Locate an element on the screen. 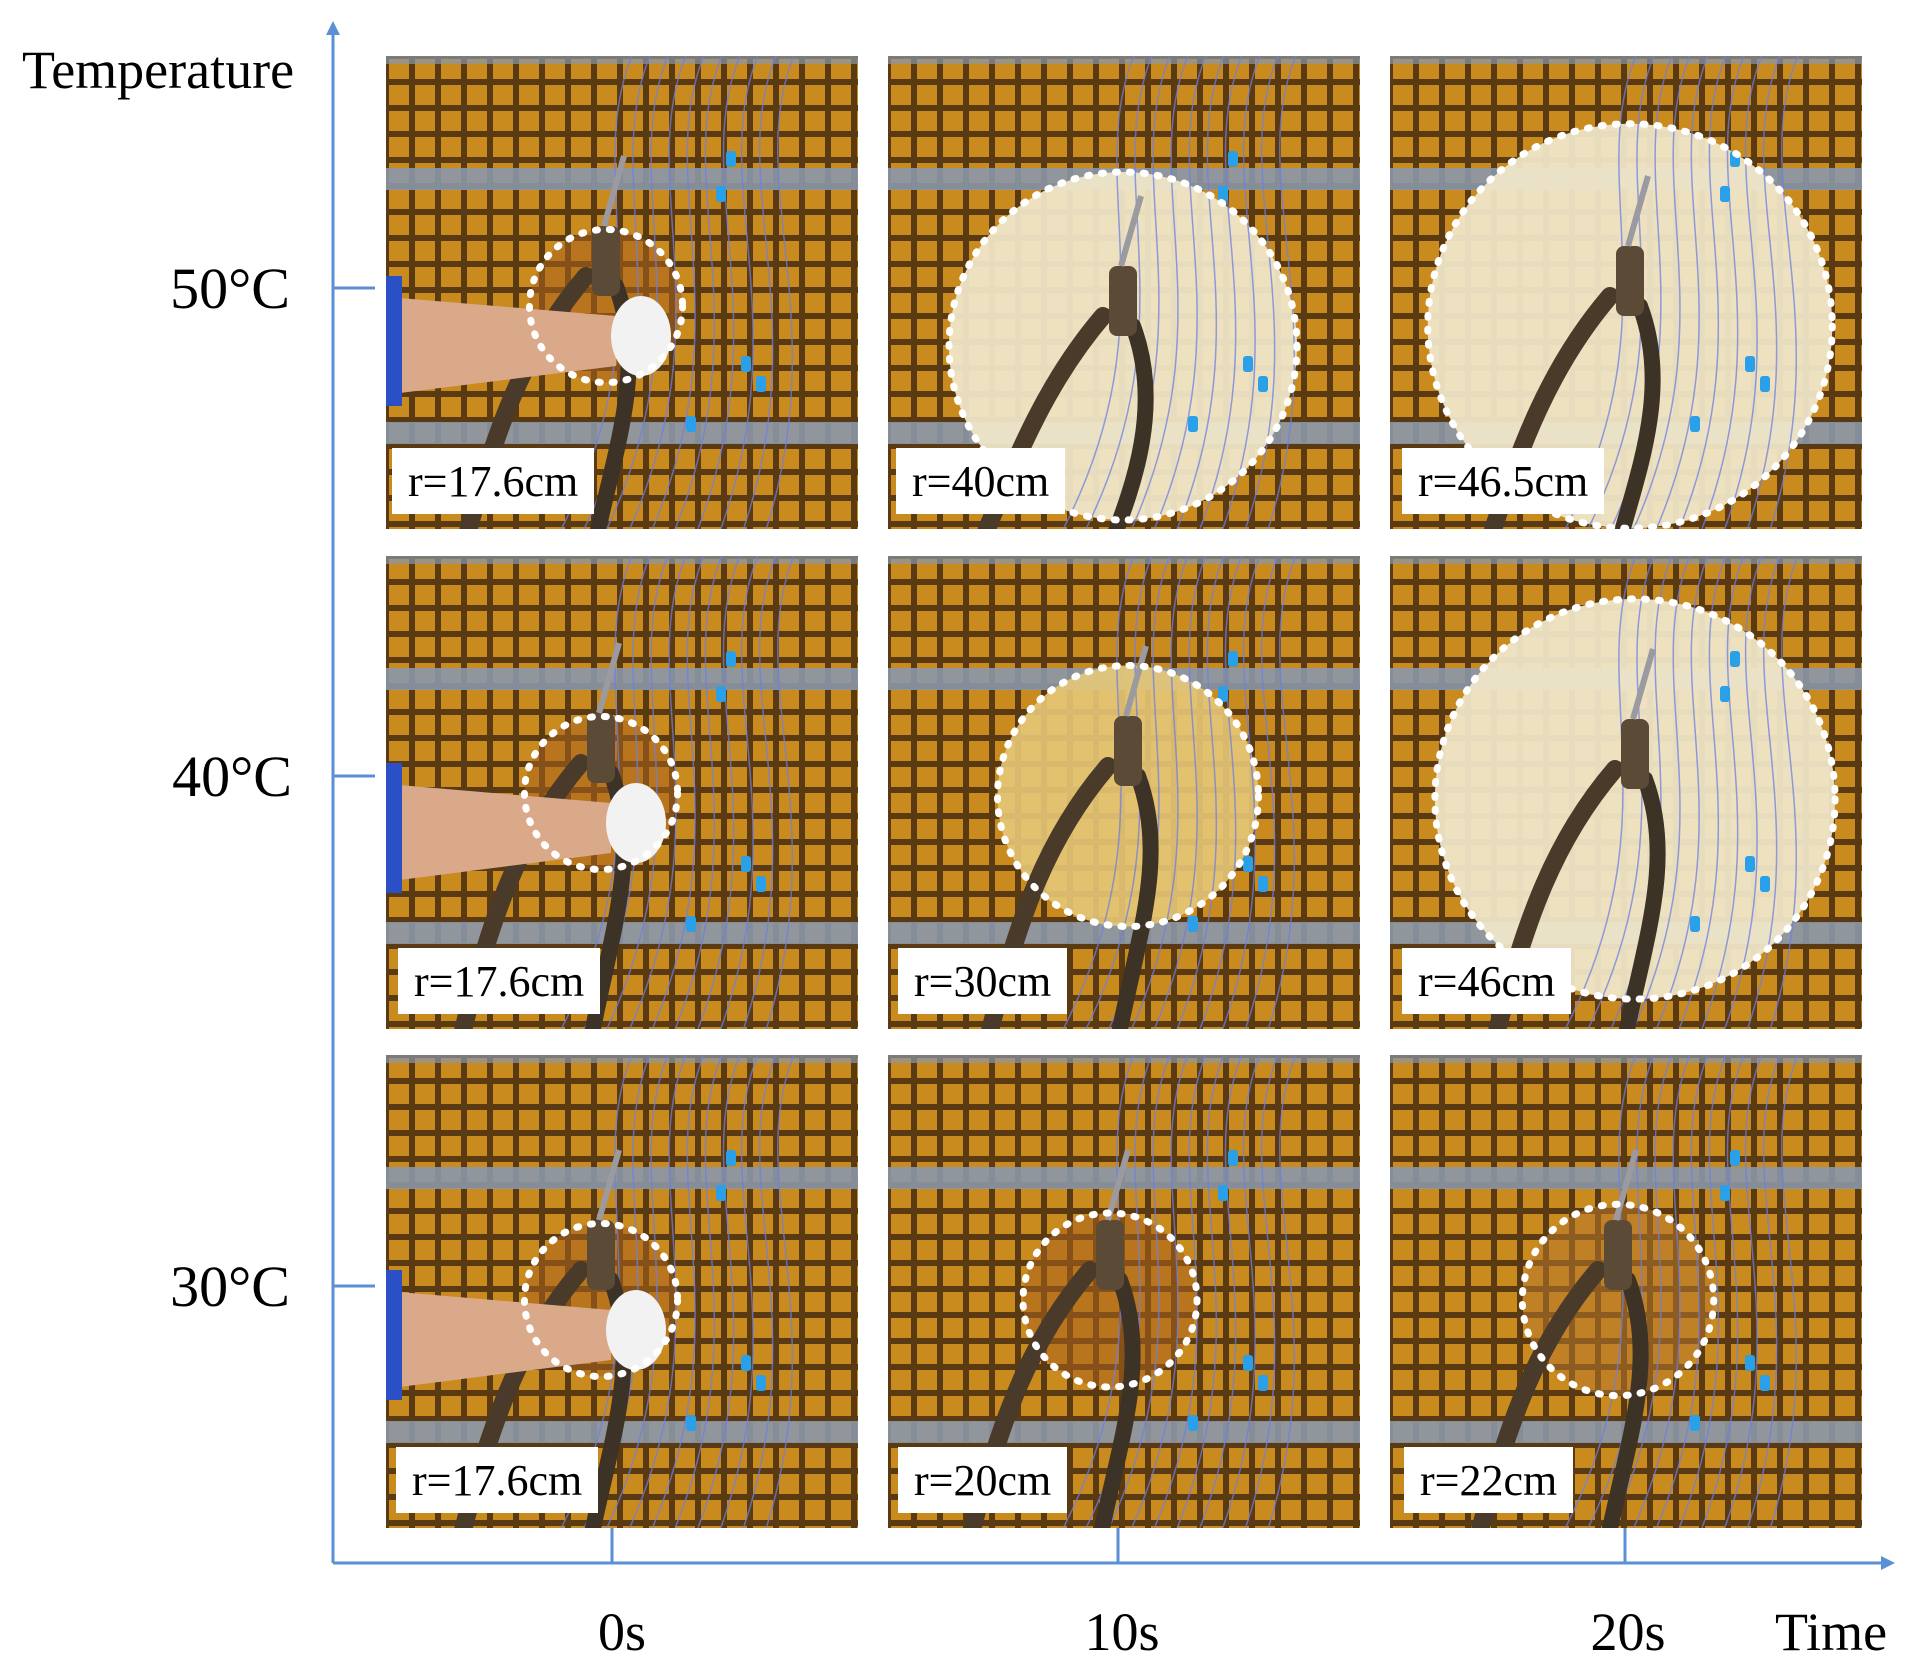 This screenshot has width=1907, height=1663. y-tick-label-30c: 30°C is located at coordinates (230, 1286).